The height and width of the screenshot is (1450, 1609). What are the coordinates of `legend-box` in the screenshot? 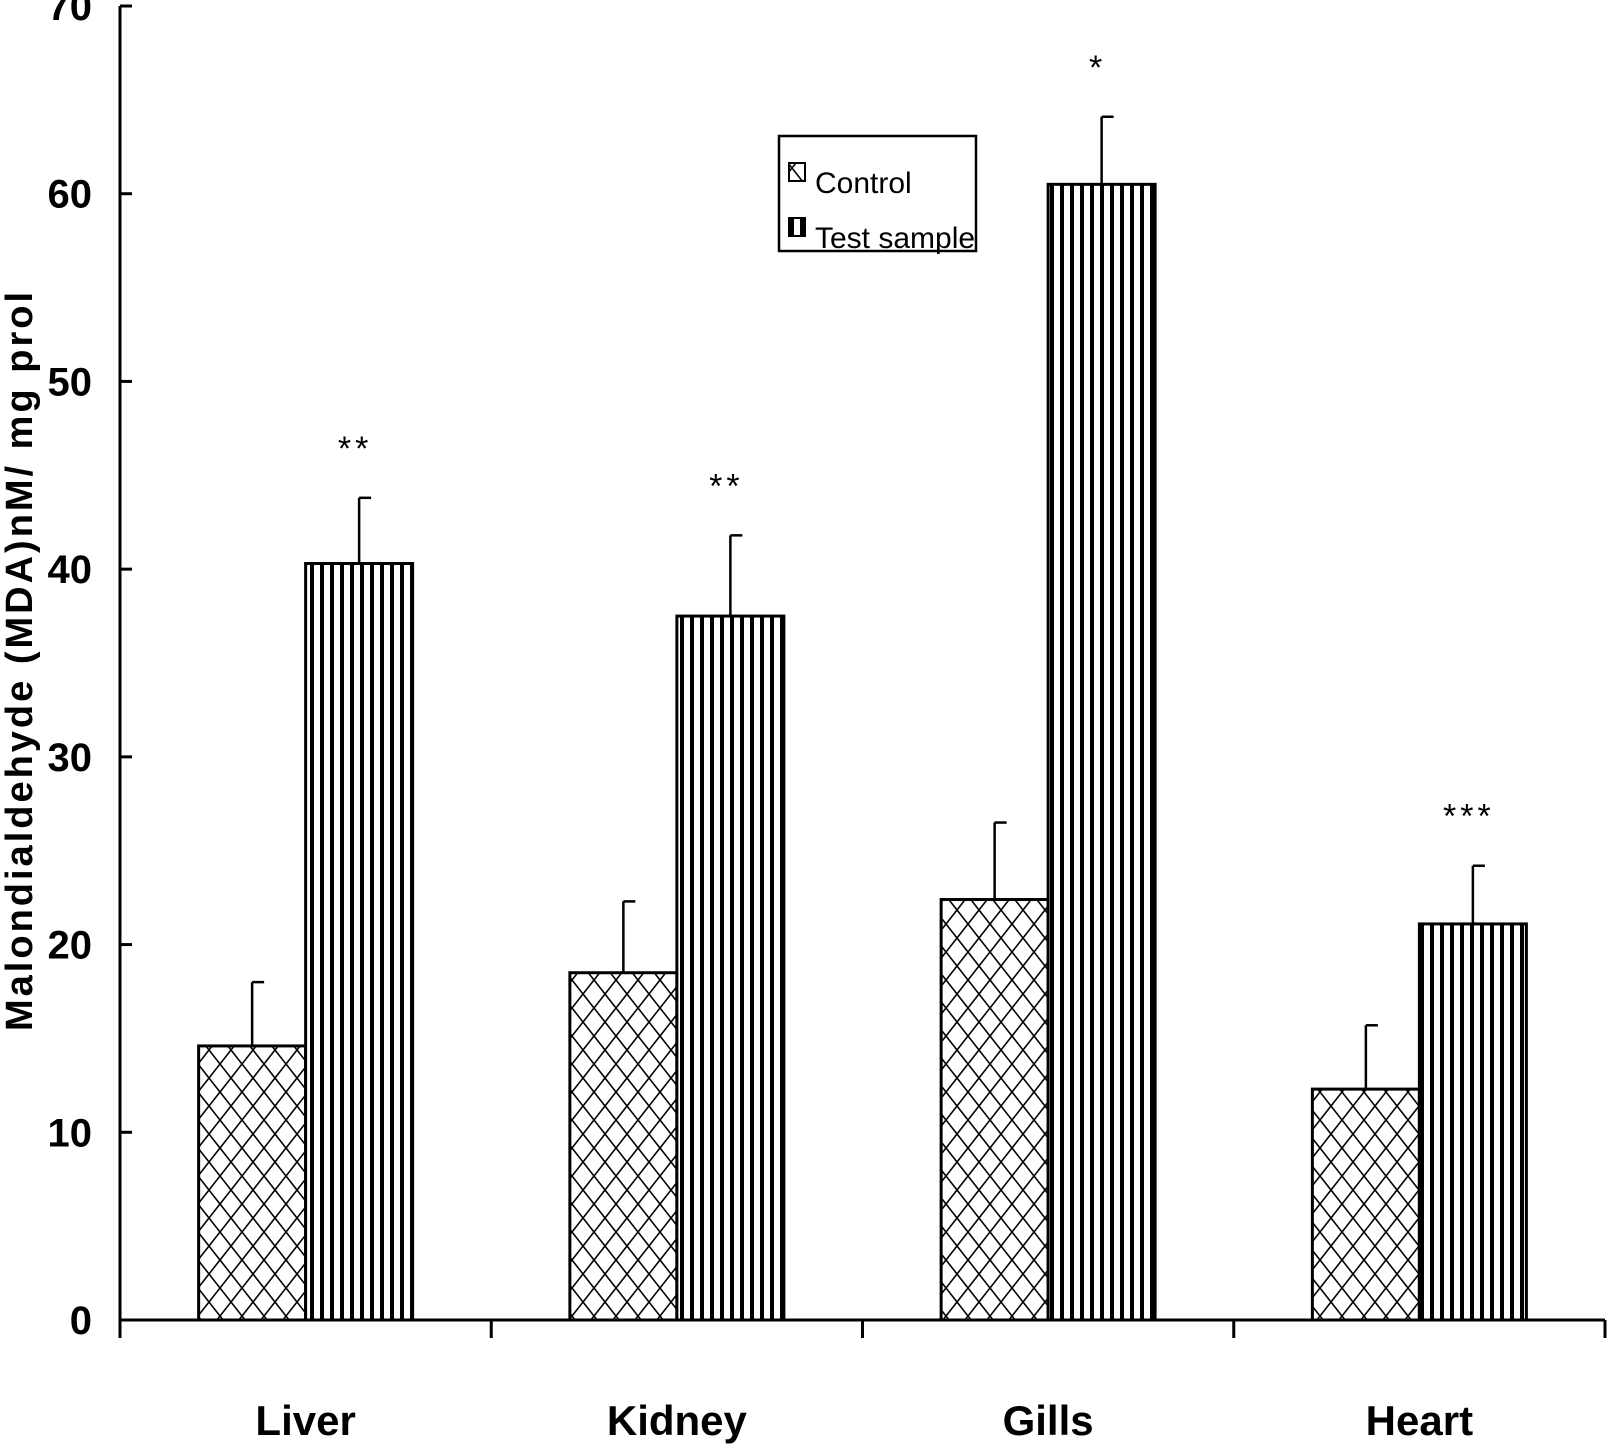 It's located at (877, 193).